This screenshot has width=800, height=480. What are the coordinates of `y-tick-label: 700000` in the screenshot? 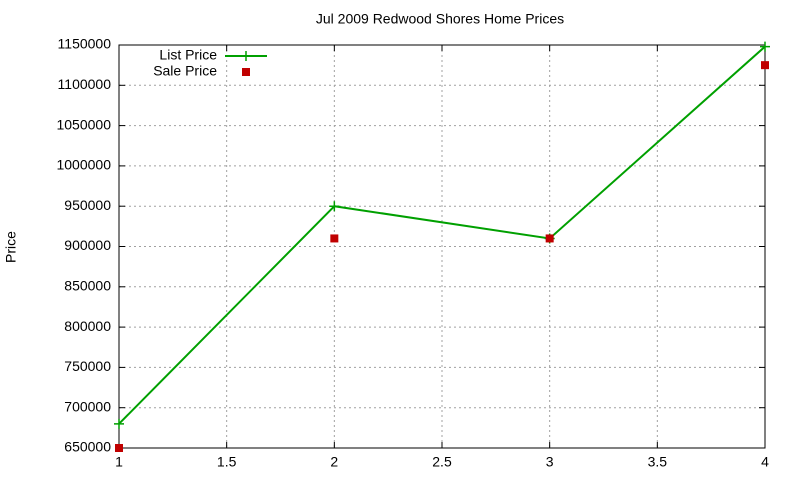 It's located at (87, 406).